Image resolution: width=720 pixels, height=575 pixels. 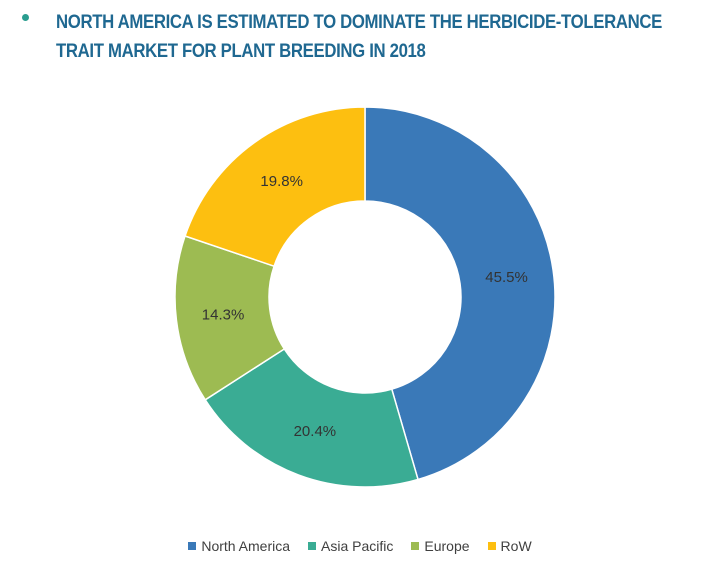 I want to click on legend-item-asia-pacific: Asia Pacific, so click(x=350, y=546).